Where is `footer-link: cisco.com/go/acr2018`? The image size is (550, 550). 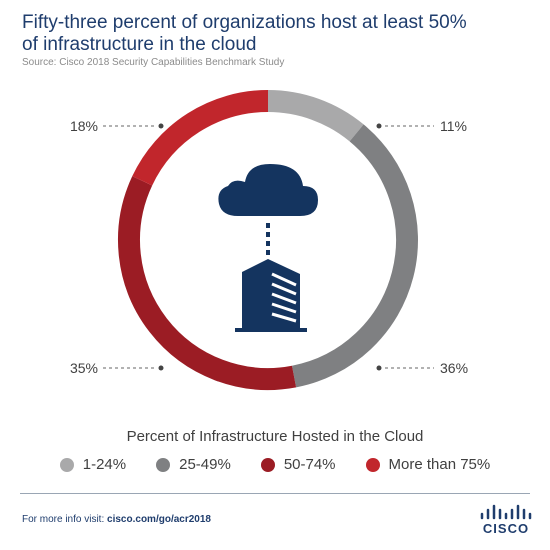
footer-link: cisco.com/go/acr2018 is located at coordinates (159, 519).